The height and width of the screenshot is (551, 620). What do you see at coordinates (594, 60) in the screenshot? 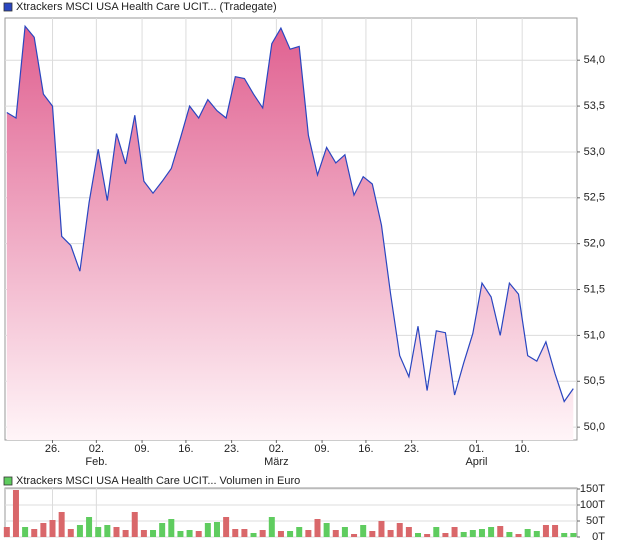
I see `y-tick-label: 54,0` at bounding box center [594, 60].